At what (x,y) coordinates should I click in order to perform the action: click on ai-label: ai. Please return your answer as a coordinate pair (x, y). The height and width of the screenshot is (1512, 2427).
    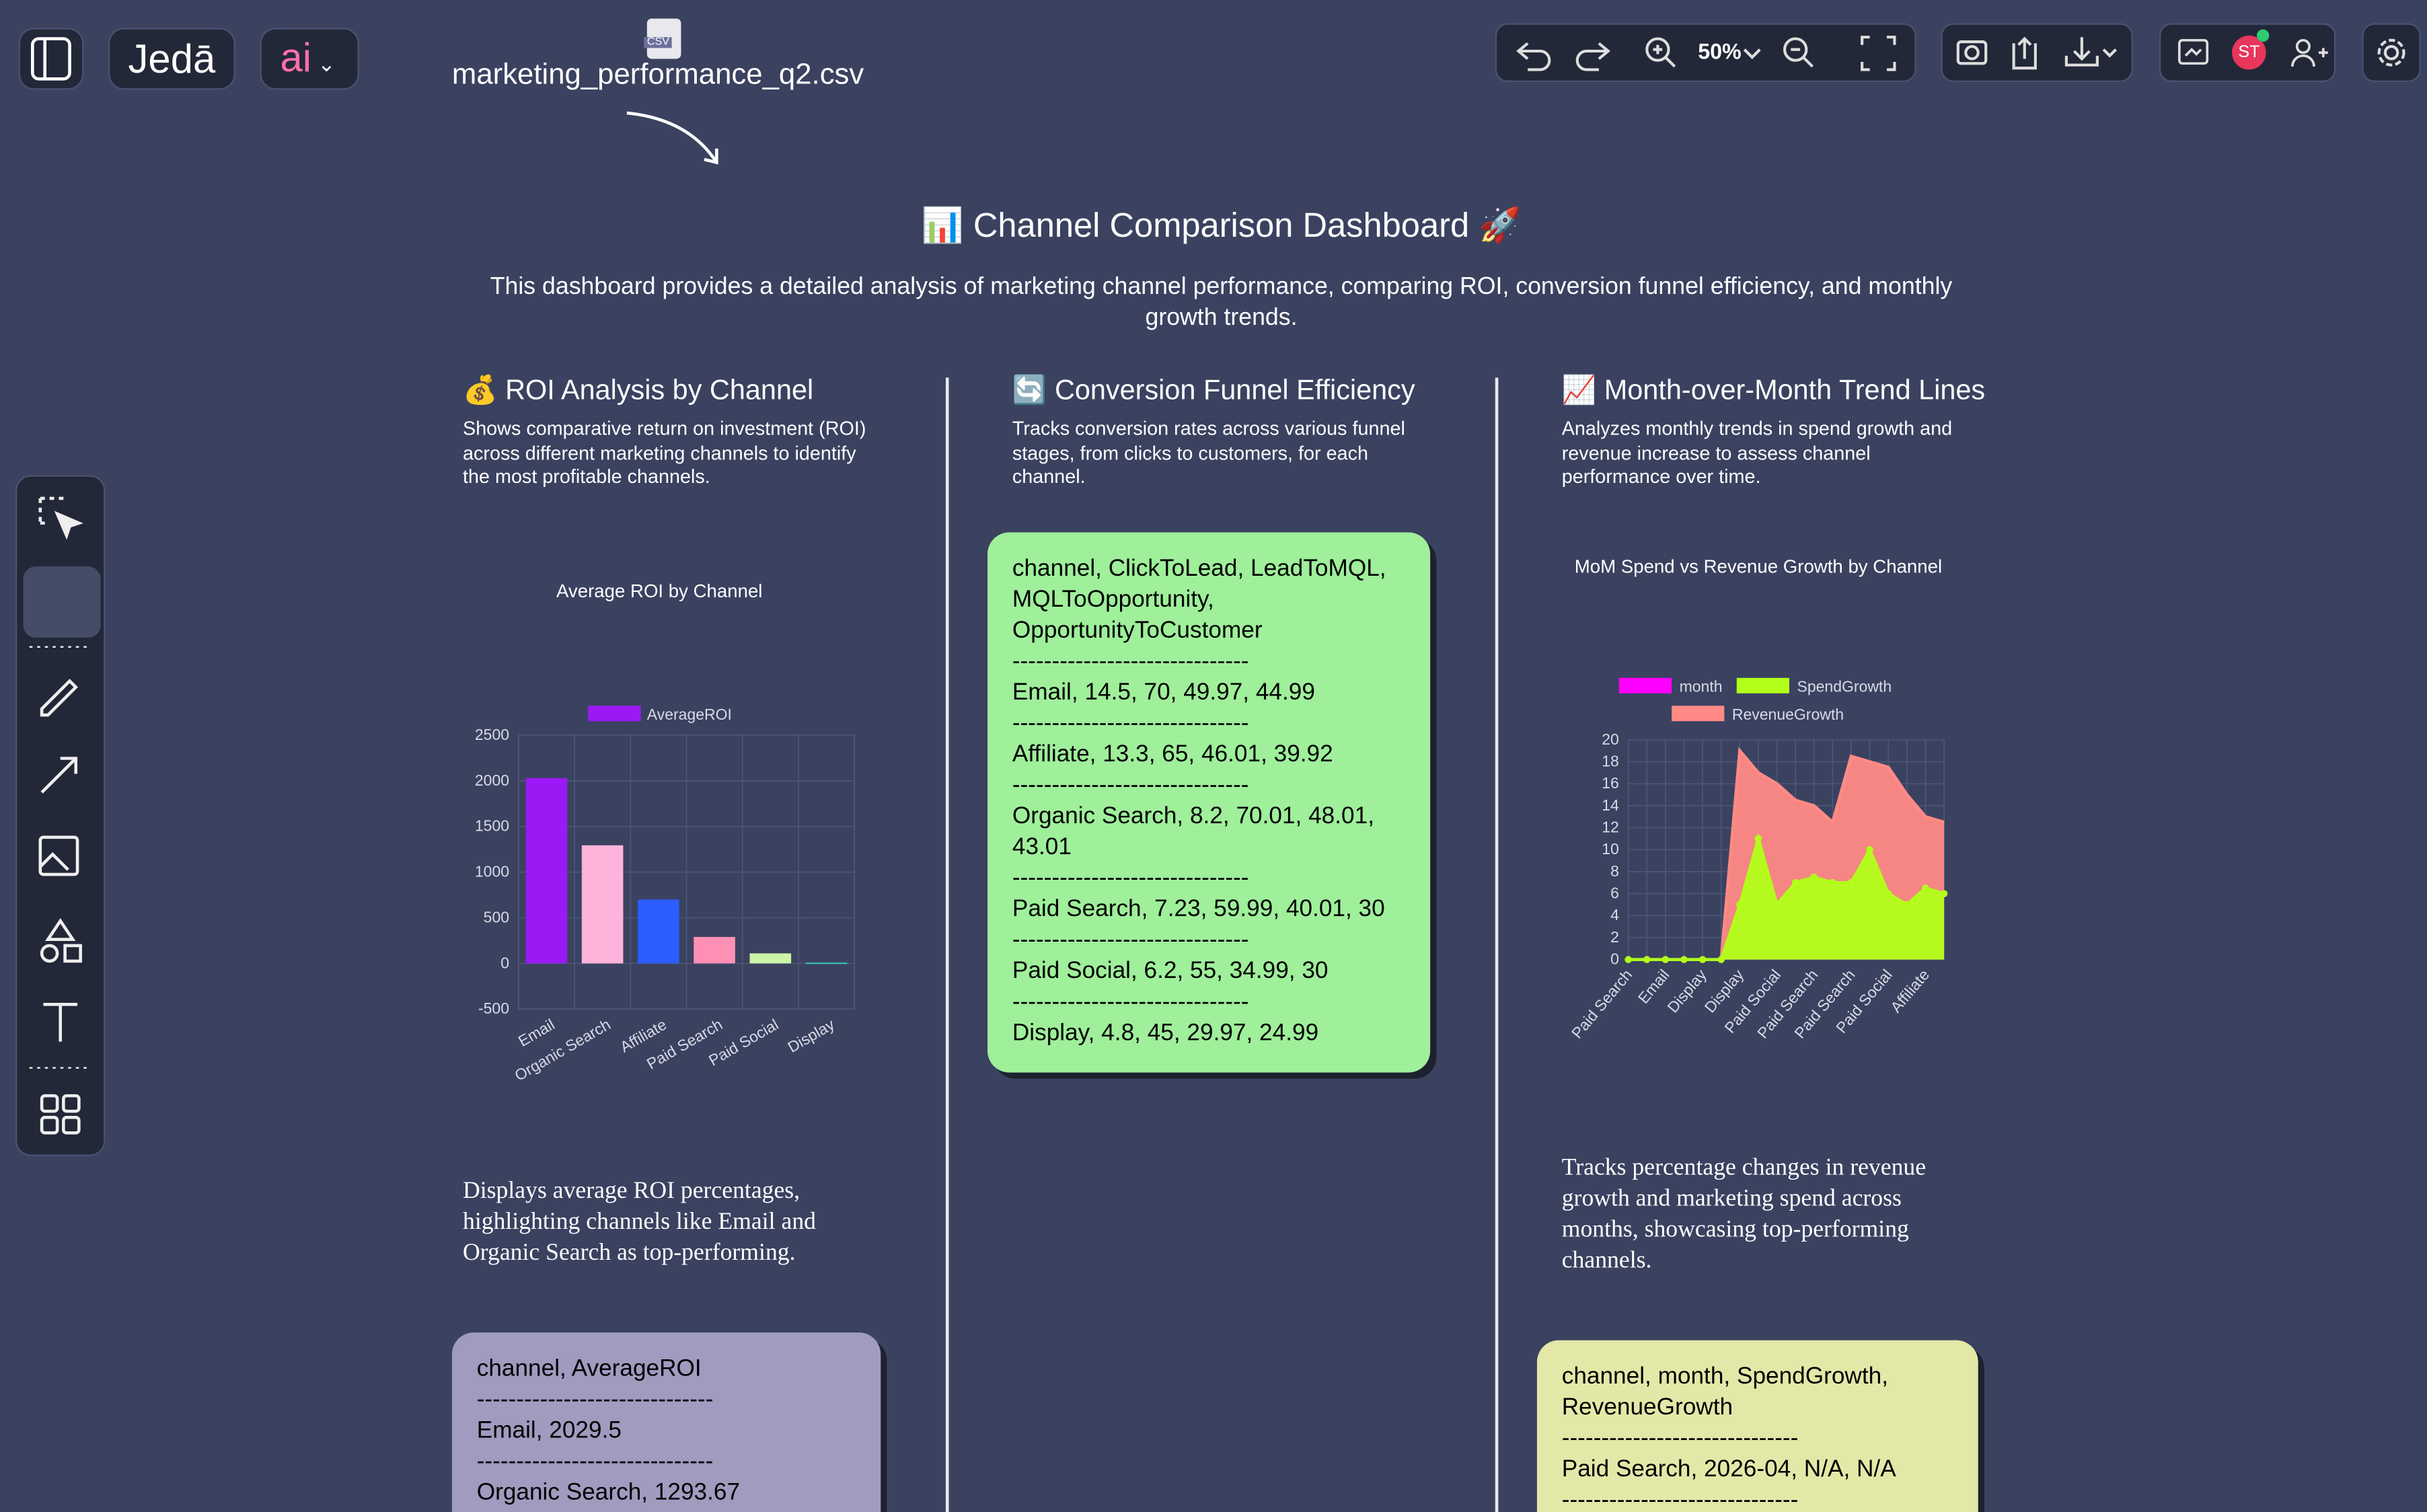
    Looking at the image, I should click on (296, 57).